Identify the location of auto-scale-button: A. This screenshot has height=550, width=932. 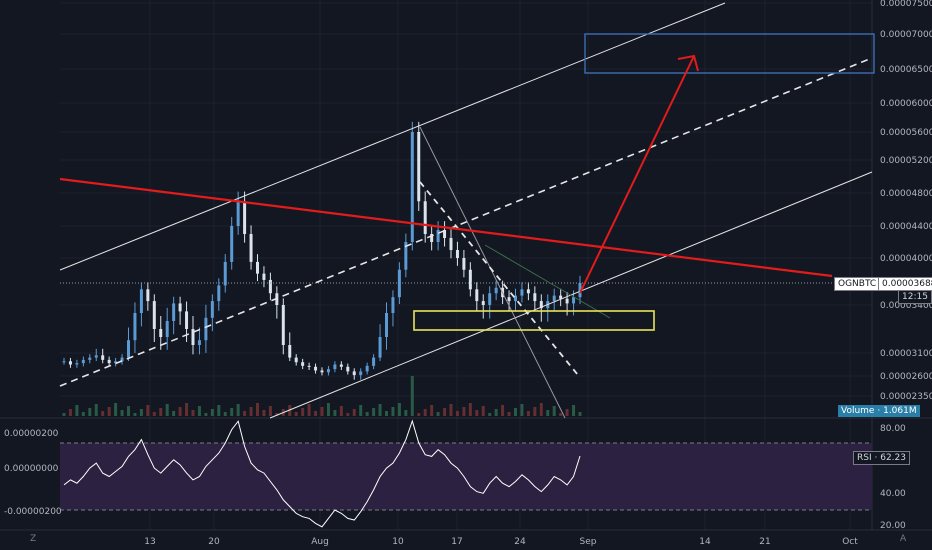
(903, 539).